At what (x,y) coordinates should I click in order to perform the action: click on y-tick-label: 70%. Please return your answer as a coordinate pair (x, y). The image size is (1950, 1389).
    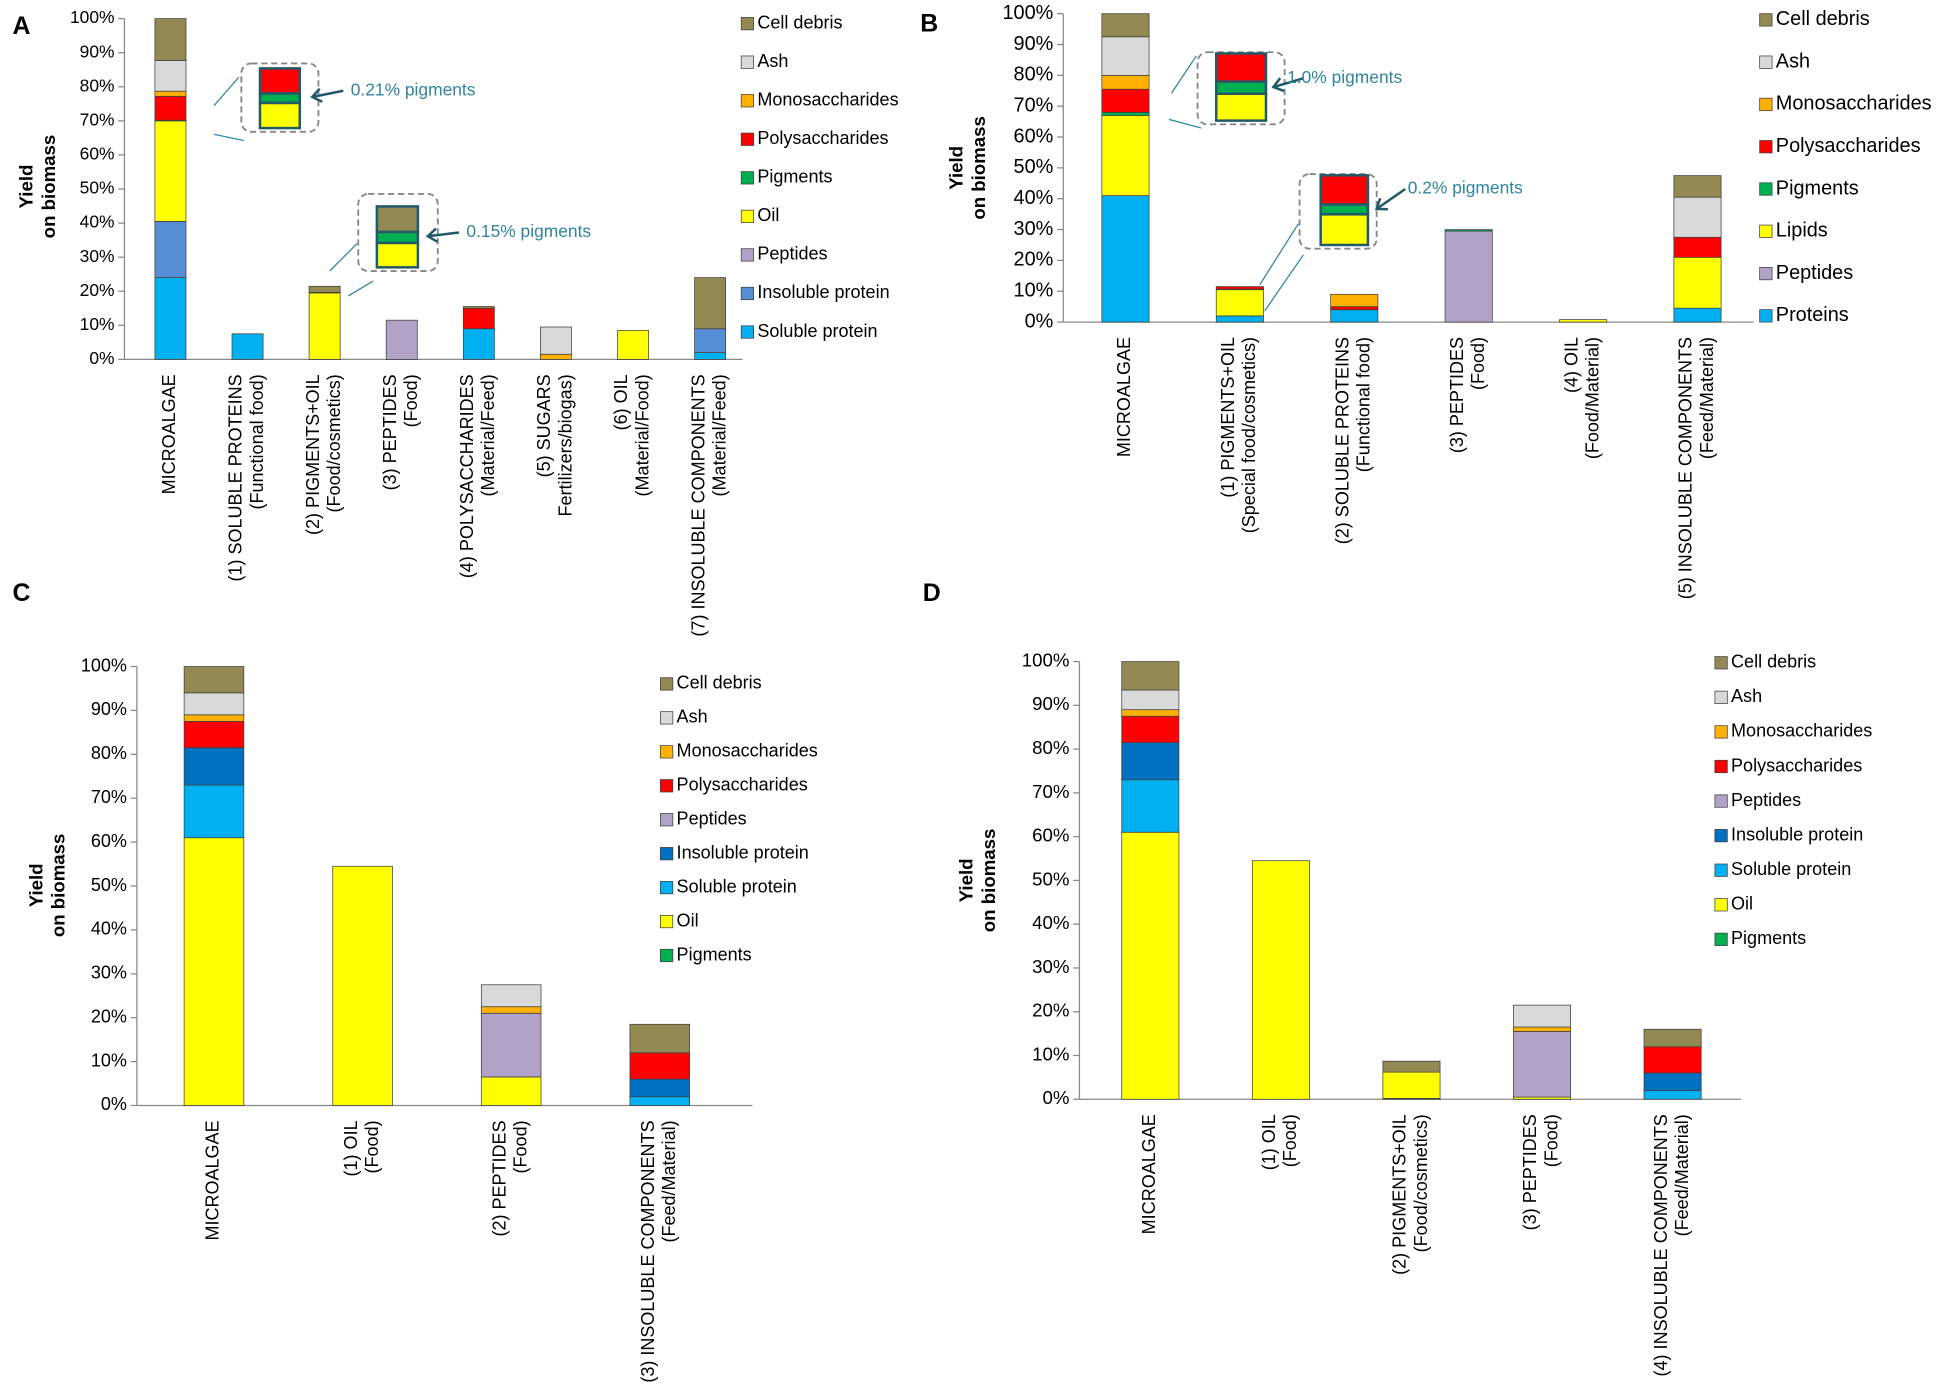
    Looking at the image, I should click on (1034, 105).